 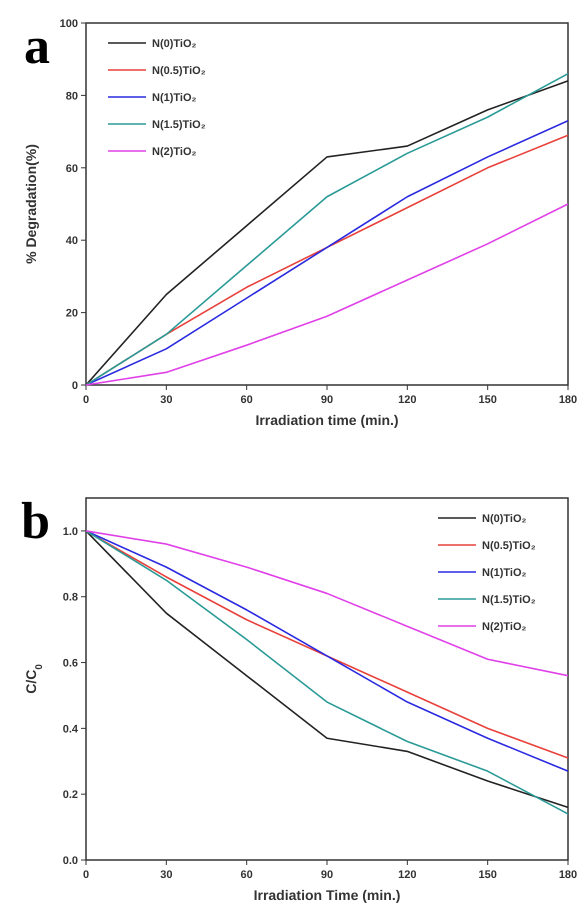 What do you see at coordinates (37, 46) in the screenshot?
I see `chart-title: a` at bounding box center [37, 46].